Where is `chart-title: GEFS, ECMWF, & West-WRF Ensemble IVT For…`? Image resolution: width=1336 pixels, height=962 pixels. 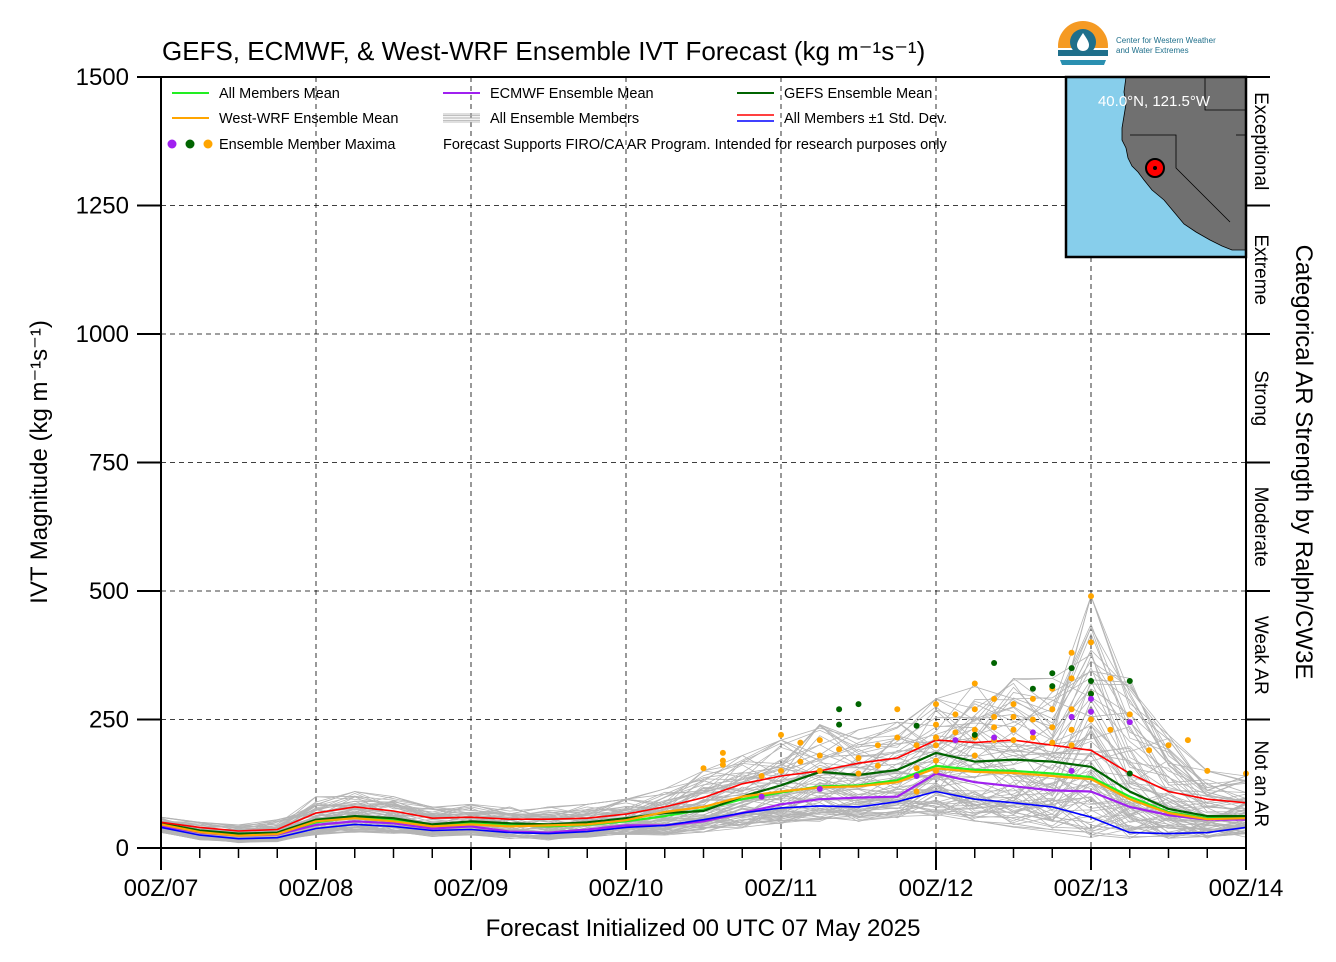 chart-title: GEFS, ECMWF, & West-WRF Ensemble IVT For… is located at coordinates (543, 51).